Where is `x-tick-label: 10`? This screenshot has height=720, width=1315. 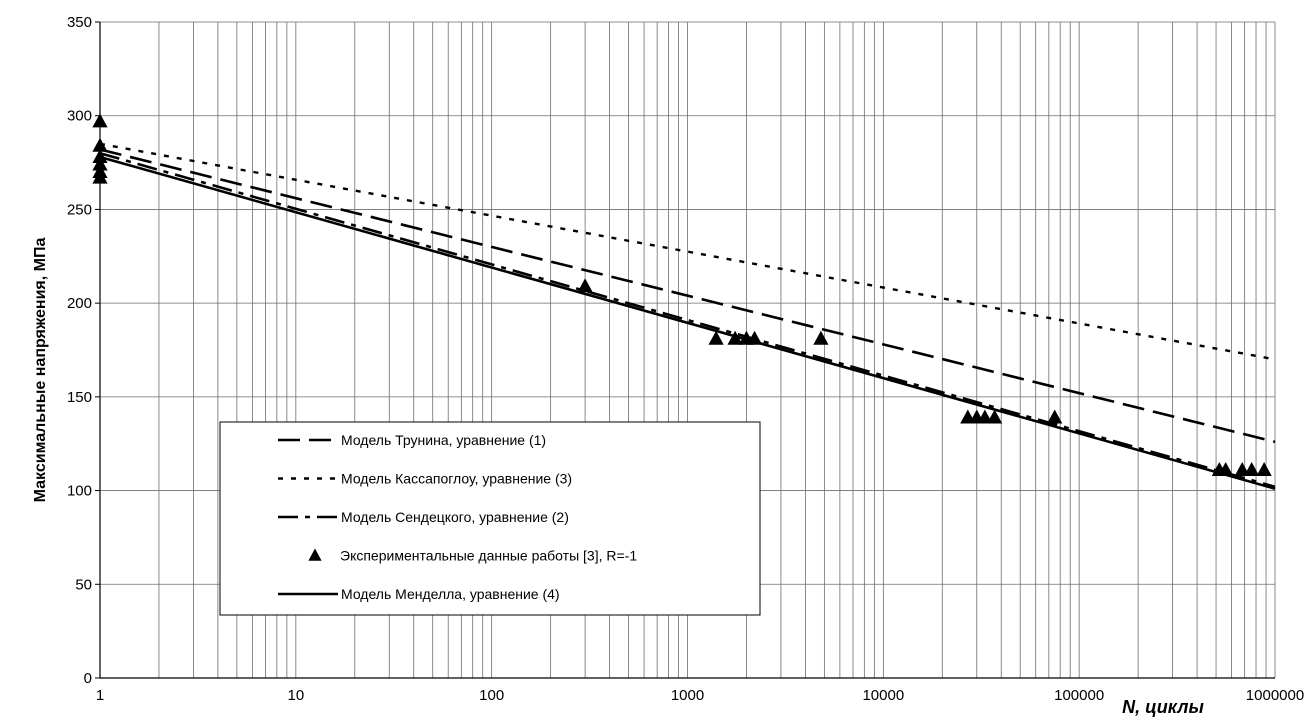 x-tick-label: 10 is located at coordinates (295, 695).